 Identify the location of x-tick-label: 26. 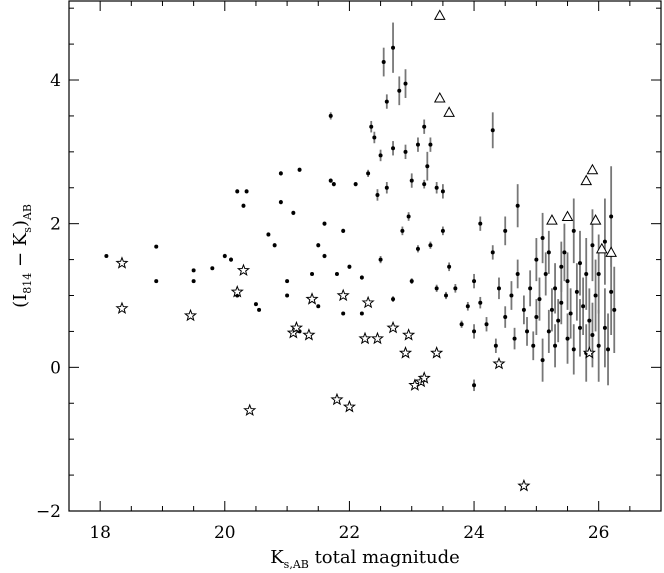
(599, 533).